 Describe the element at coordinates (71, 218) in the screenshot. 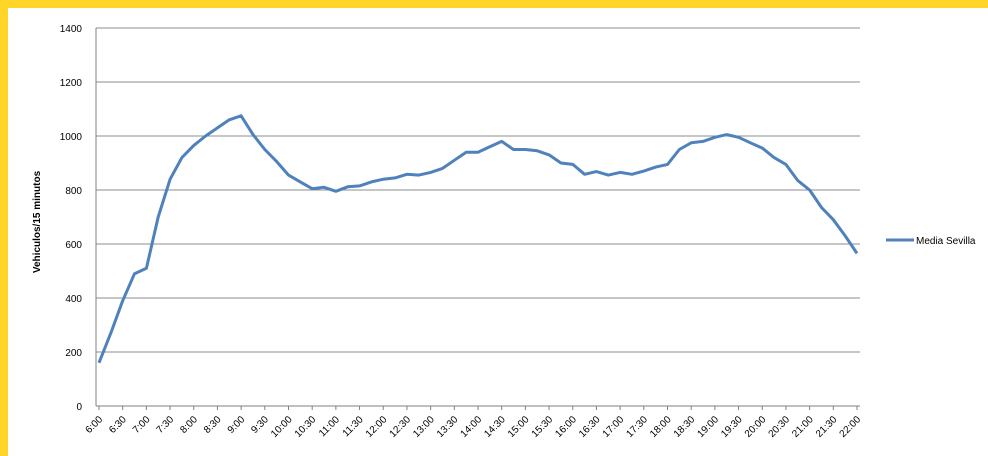

I see `y-axis-ticks: 0 200 400 600 800 1000 1200 1400` at that location.